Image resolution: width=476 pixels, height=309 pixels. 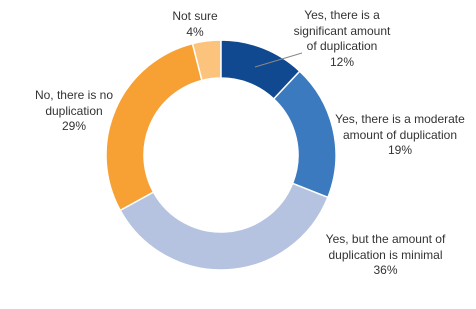 I want to click on category-label: No, there is no duplication, so click(x=74, y=103).